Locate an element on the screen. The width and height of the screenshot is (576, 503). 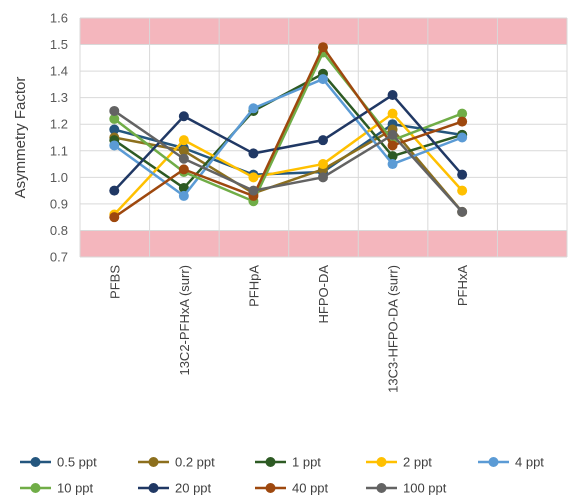
y-tick-label: 0.8 is located at coordinates (59, 230).